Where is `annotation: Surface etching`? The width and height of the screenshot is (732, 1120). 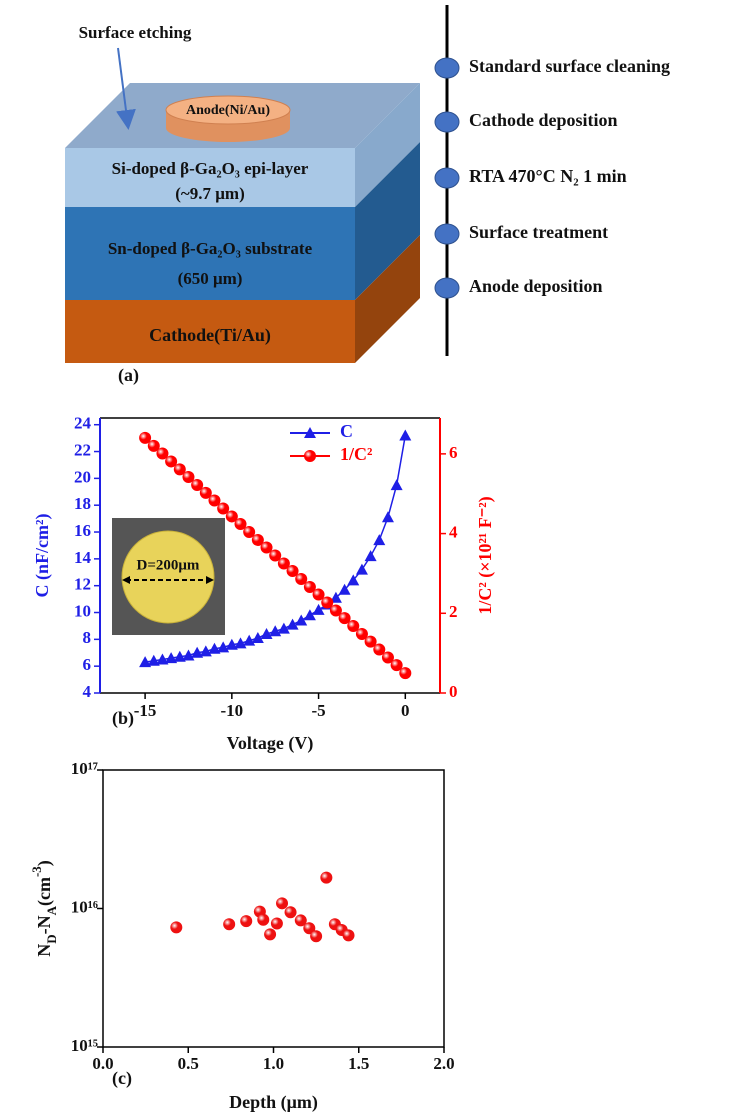
annotation: Surface etching is located at coordinates (135, 32).